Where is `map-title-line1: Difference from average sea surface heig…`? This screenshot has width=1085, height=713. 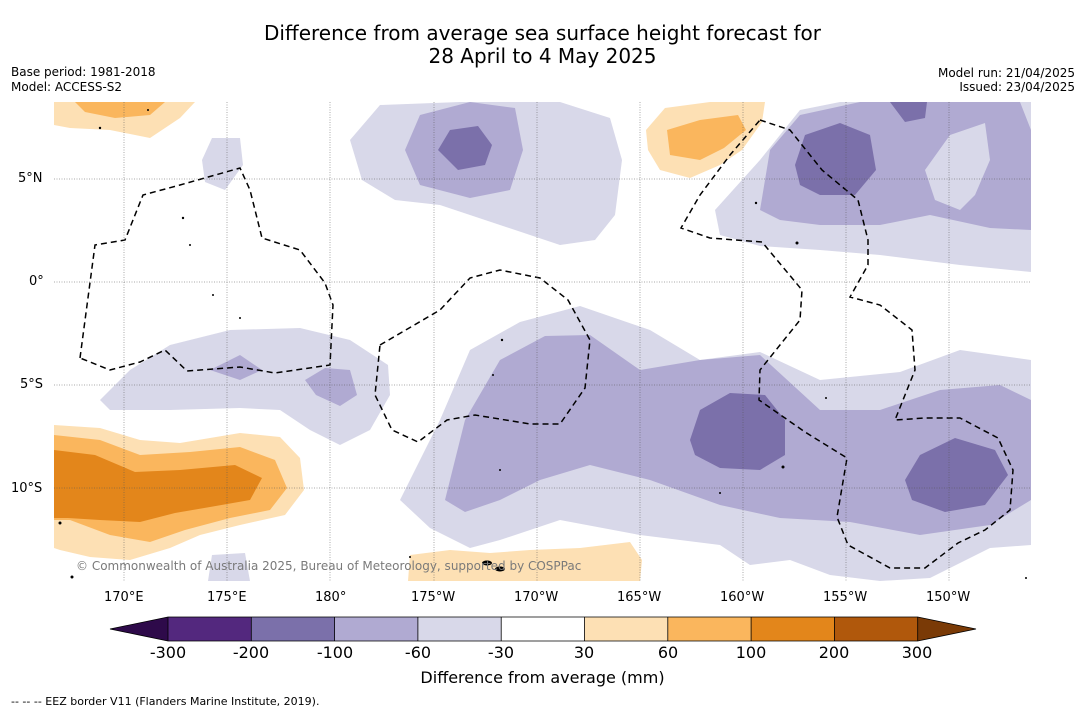
map-title-line1: Difference from average sea surface heig… is located at coordinates (542, 33).